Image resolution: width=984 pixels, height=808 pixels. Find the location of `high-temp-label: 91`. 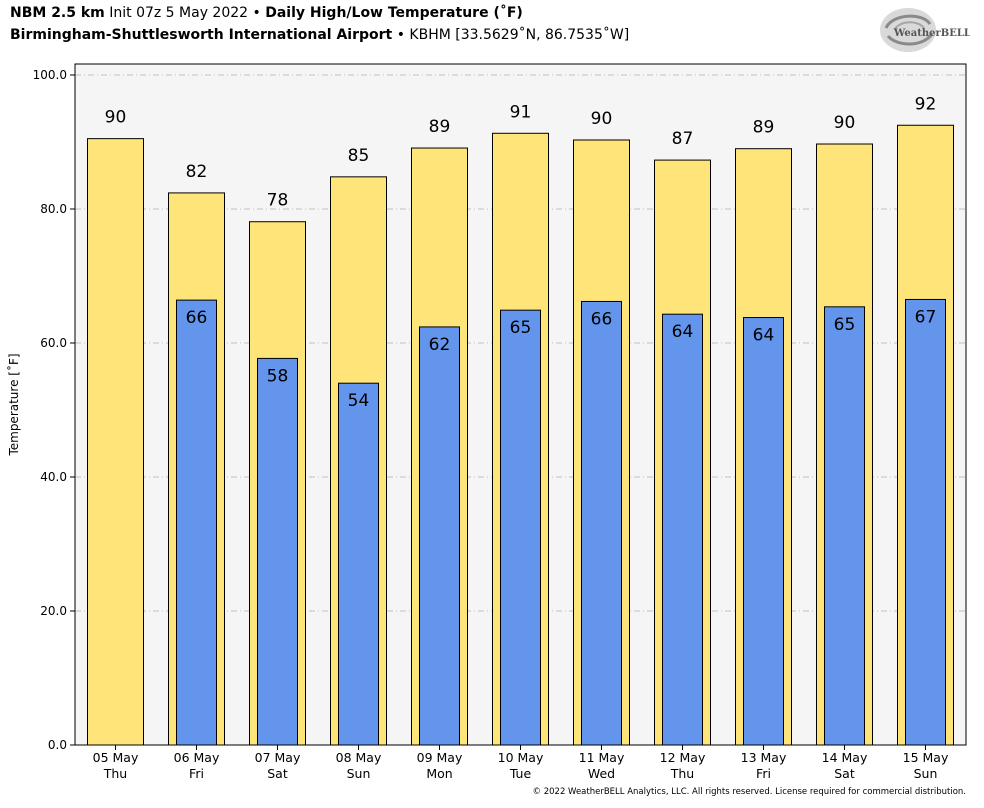

high-temp-label: 91 is located at coordinates (521, 112).